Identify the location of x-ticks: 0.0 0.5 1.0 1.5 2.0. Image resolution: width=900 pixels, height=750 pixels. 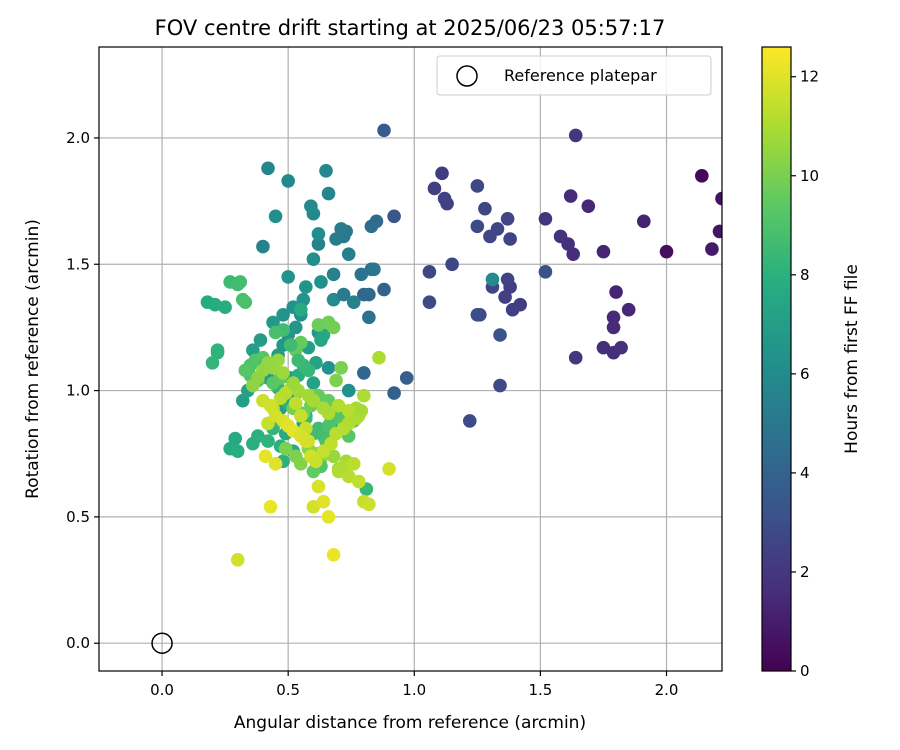
(414, 685).